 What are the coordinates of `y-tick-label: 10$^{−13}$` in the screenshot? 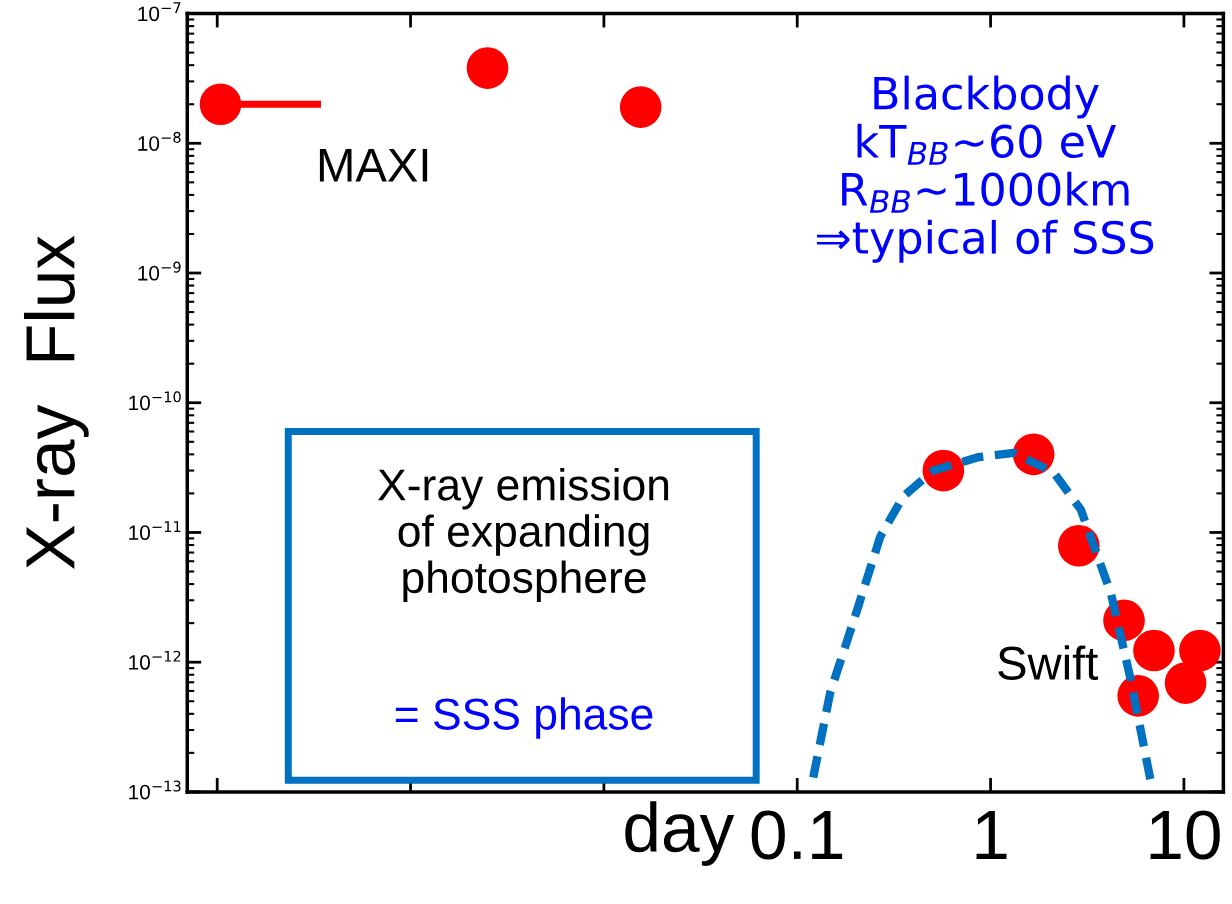 It's located at (155, 790).